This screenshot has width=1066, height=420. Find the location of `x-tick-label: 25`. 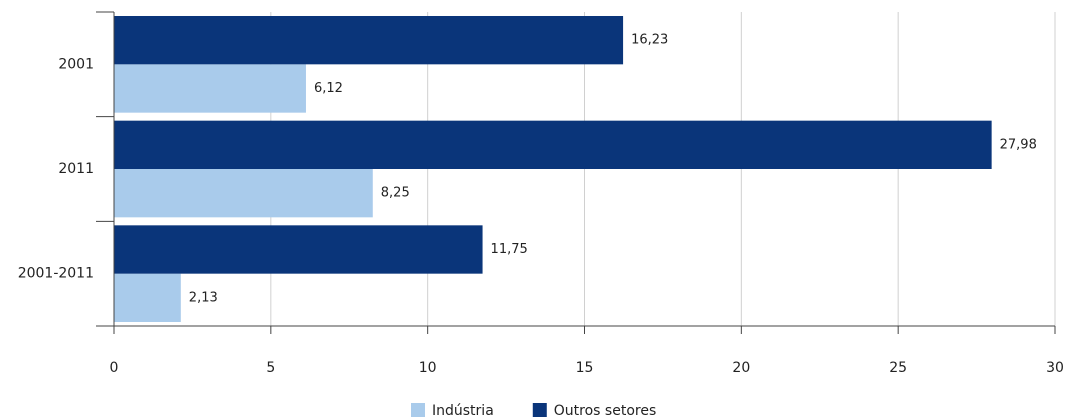

x-tick-label: 25 is located at coordinates (898, 368).